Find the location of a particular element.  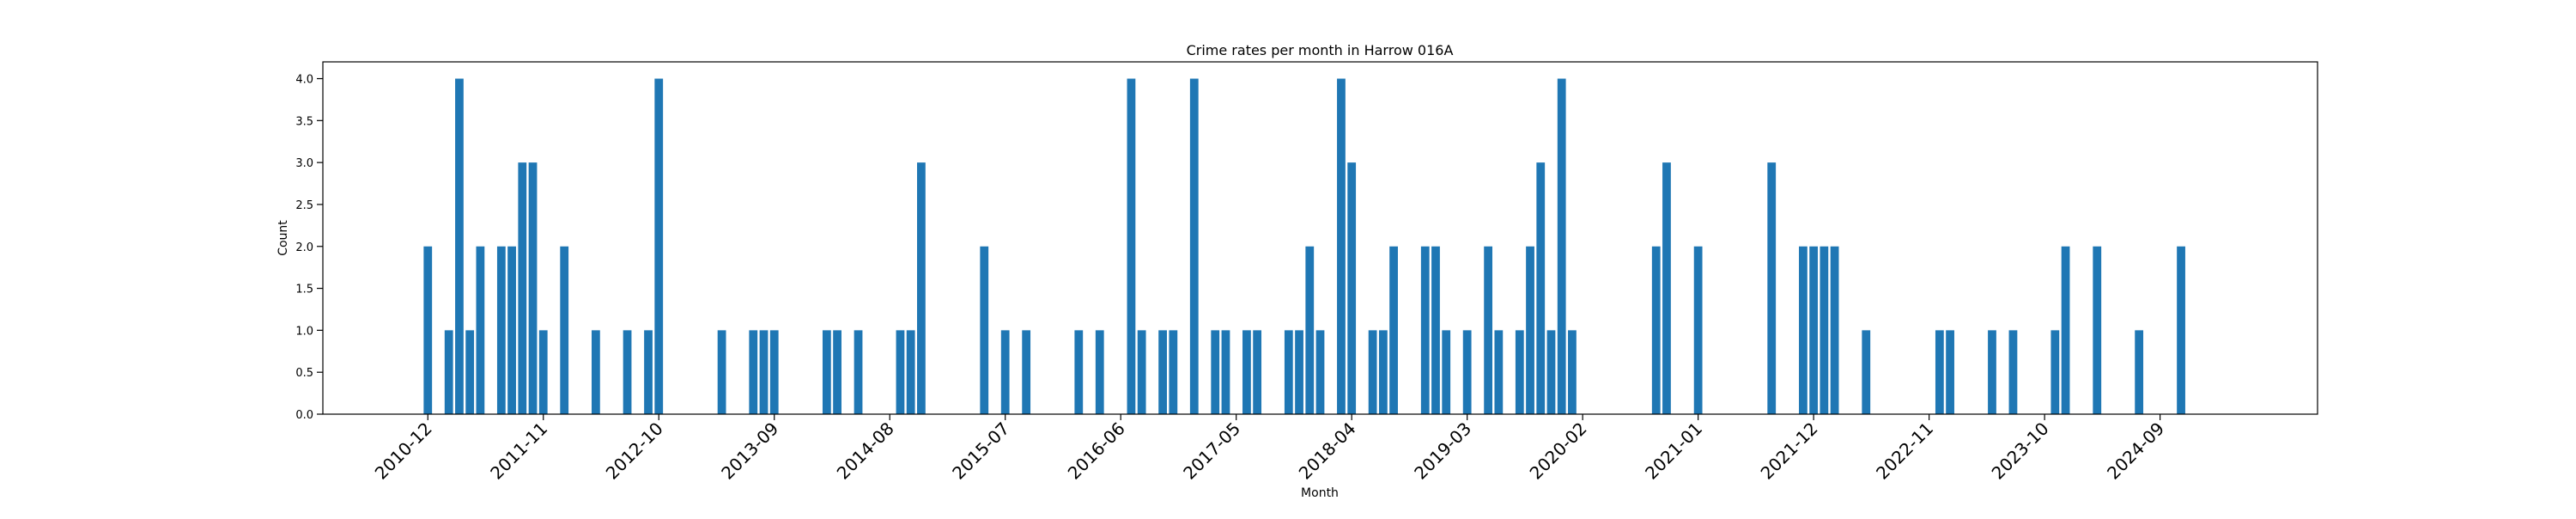

y-tick-label: 2.5 is located at coordinates (304, 205).